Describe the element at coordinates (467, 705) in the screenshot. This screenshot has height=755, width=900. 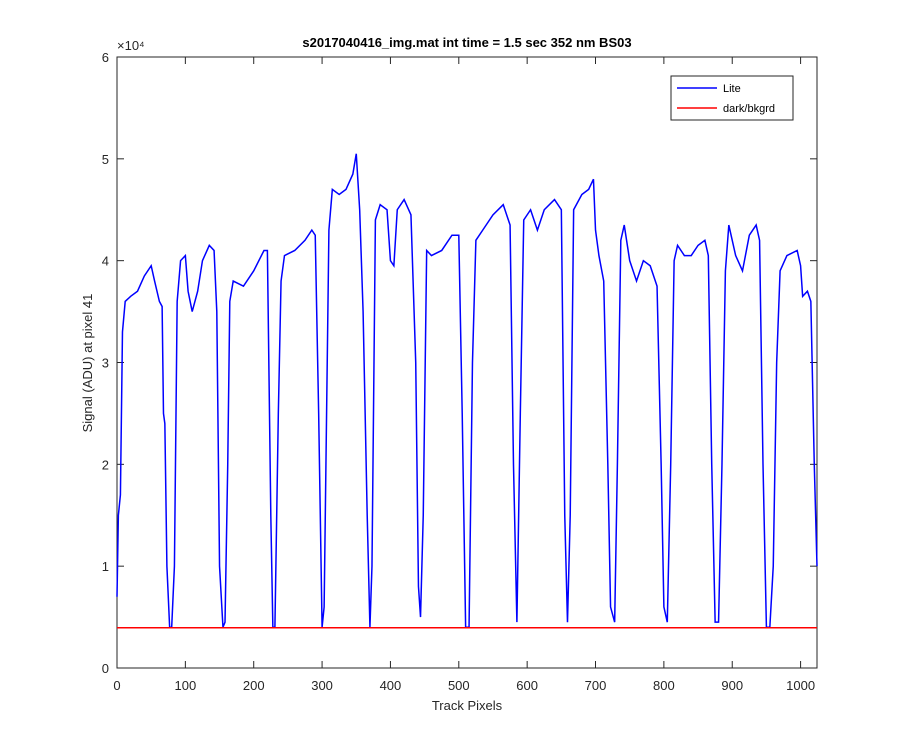
I see `x-axis-label: Track Pixels` at that location.